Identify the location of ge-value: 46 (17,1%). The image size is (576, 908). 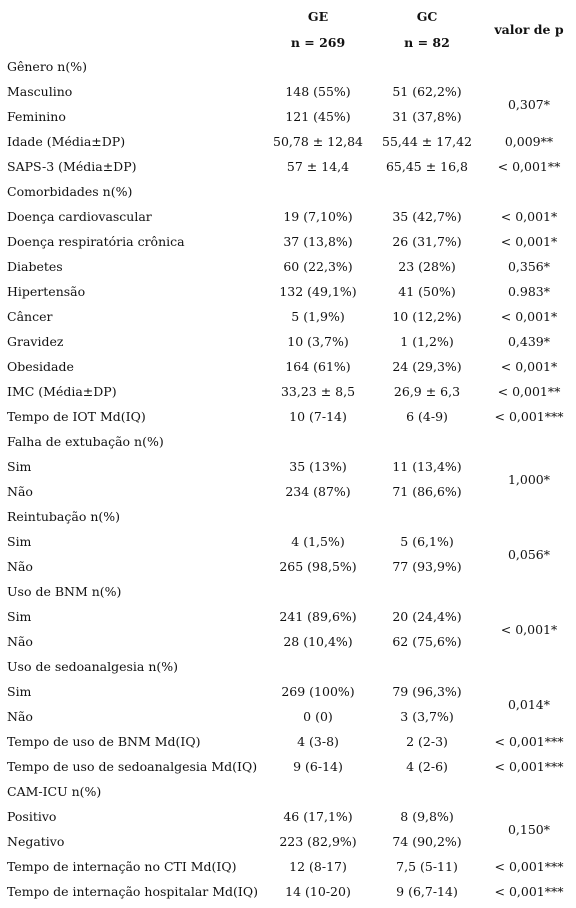
(318, 816).